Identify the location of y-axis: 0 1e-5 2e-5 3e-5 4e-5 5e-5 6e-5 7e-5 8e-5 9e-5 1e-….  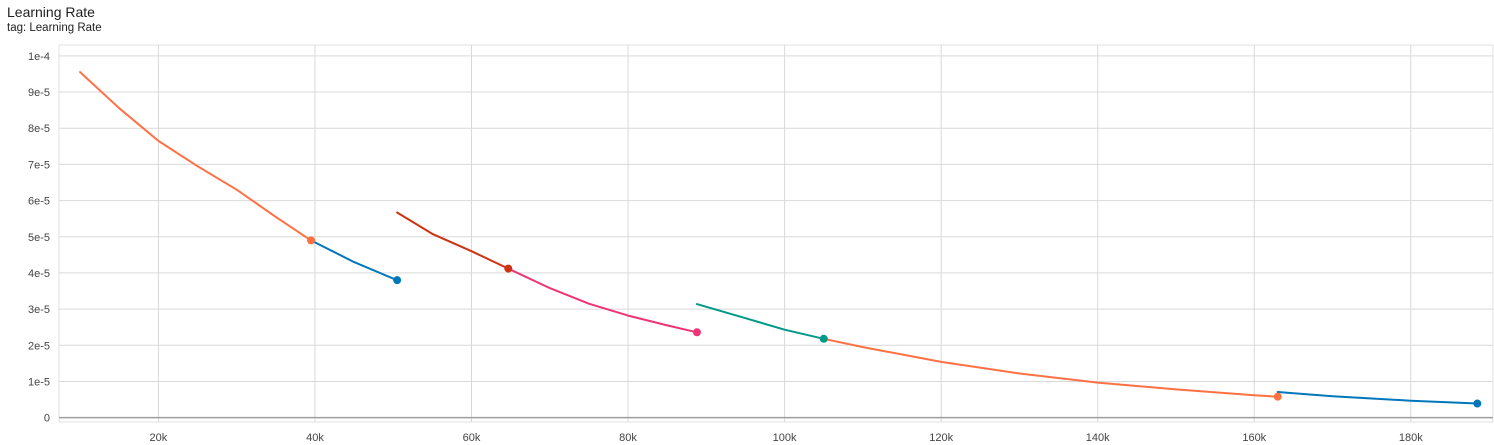
(39, 238).